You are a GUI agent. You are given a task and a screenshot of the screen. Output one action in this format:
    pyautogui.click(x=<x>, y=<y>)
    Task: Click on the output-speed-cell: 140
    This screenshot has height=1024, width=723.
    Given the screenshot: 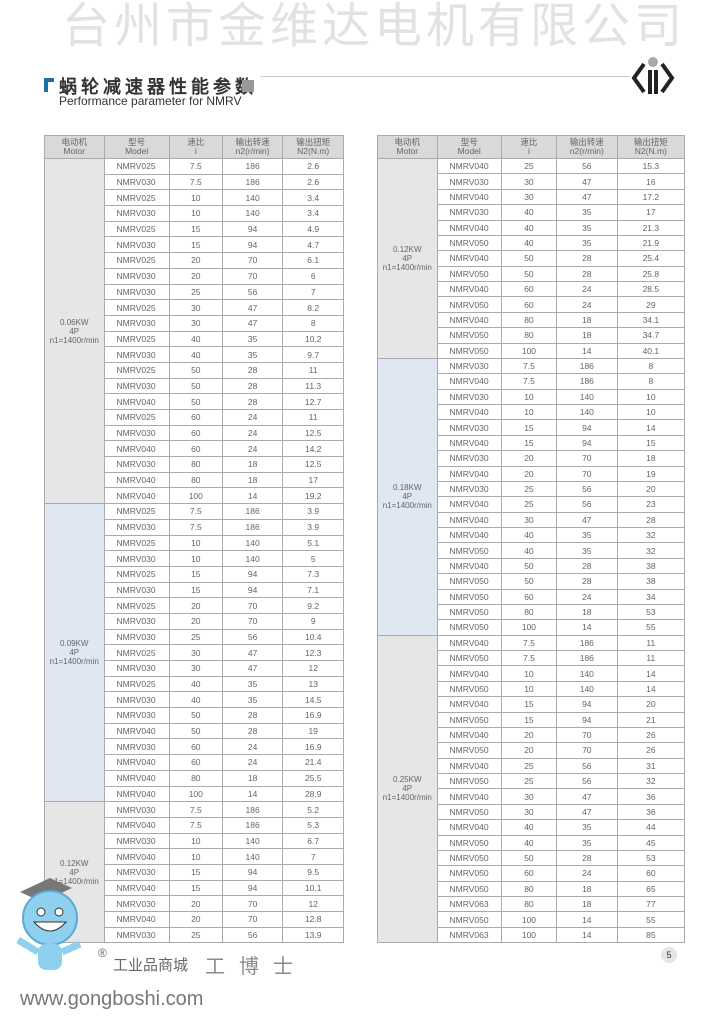 What is the action you would take?
    pyautogui.click(x=586, y=397)
    